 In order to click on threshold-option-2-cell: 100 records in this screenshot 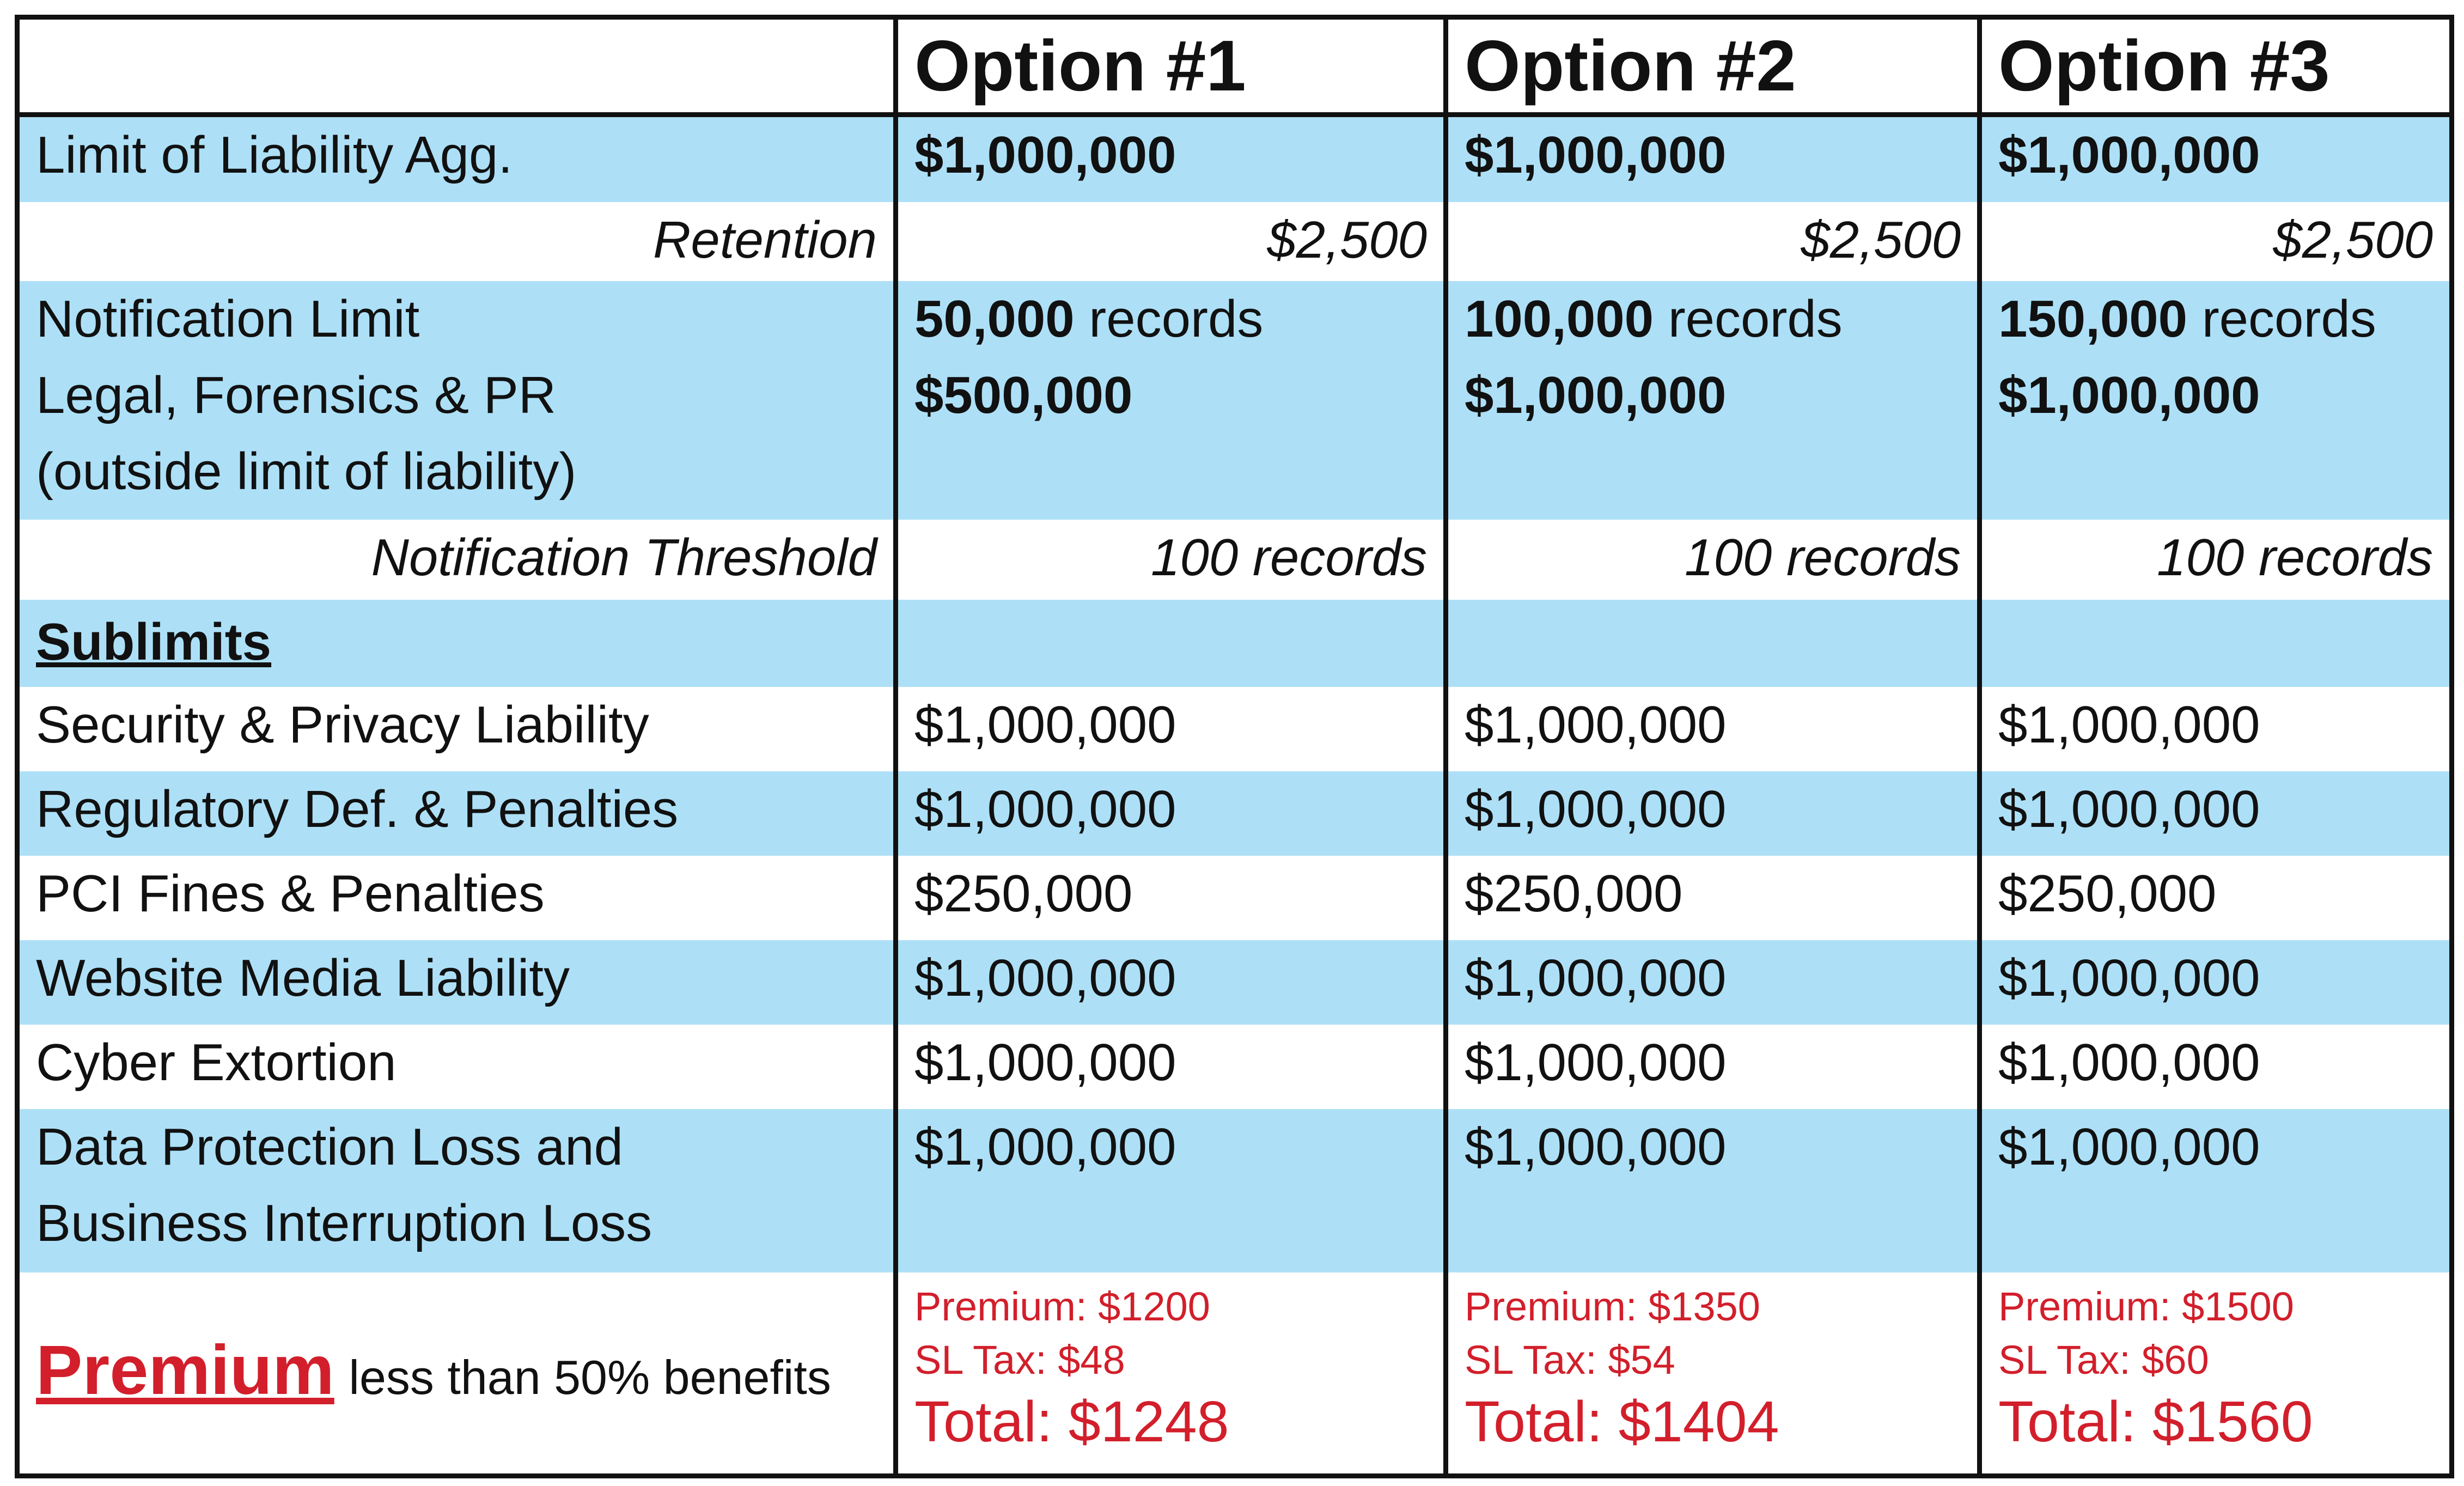, I will do `click(1712, 559)`.